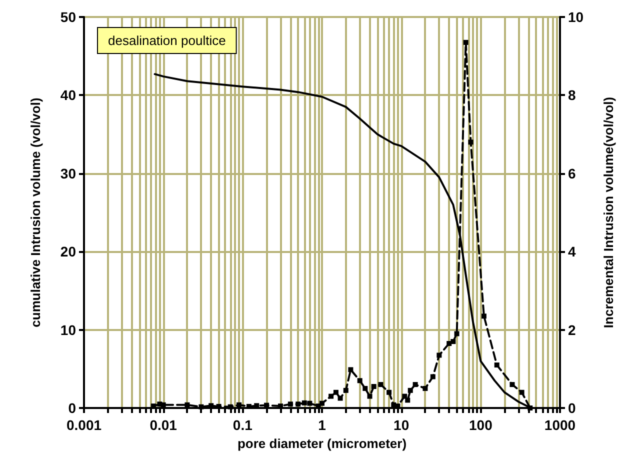  I want to click on y-tick-label: 10, so click(68, 330).